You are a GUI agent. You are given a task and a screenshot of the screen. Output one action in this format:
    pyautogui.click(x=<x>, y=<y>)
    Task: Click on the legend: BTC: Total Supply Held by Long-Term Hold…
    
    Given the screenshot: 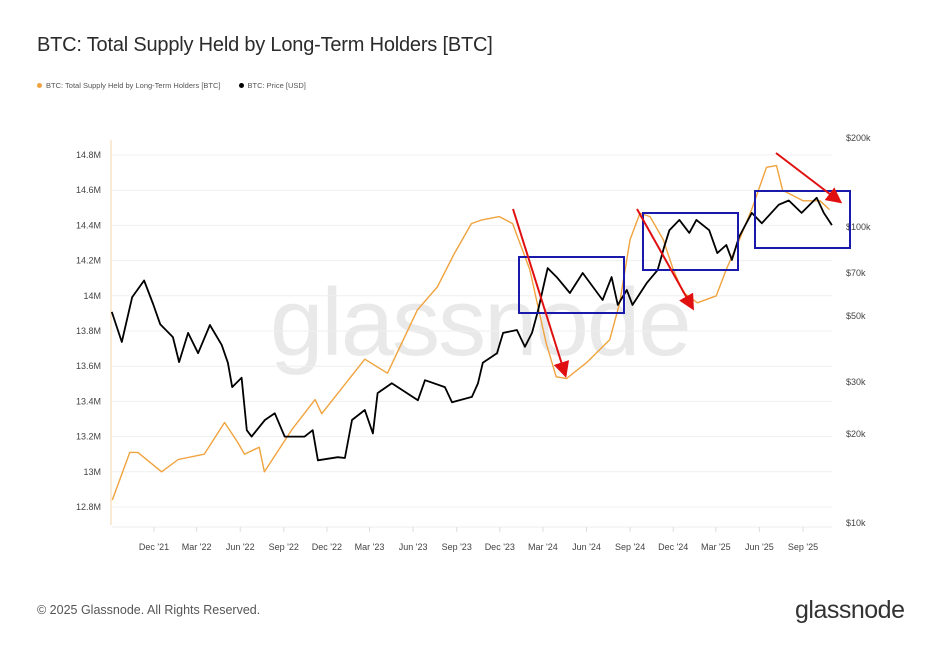 What is the action you would take?
    pyautogui.click(x=171, y=85)
    